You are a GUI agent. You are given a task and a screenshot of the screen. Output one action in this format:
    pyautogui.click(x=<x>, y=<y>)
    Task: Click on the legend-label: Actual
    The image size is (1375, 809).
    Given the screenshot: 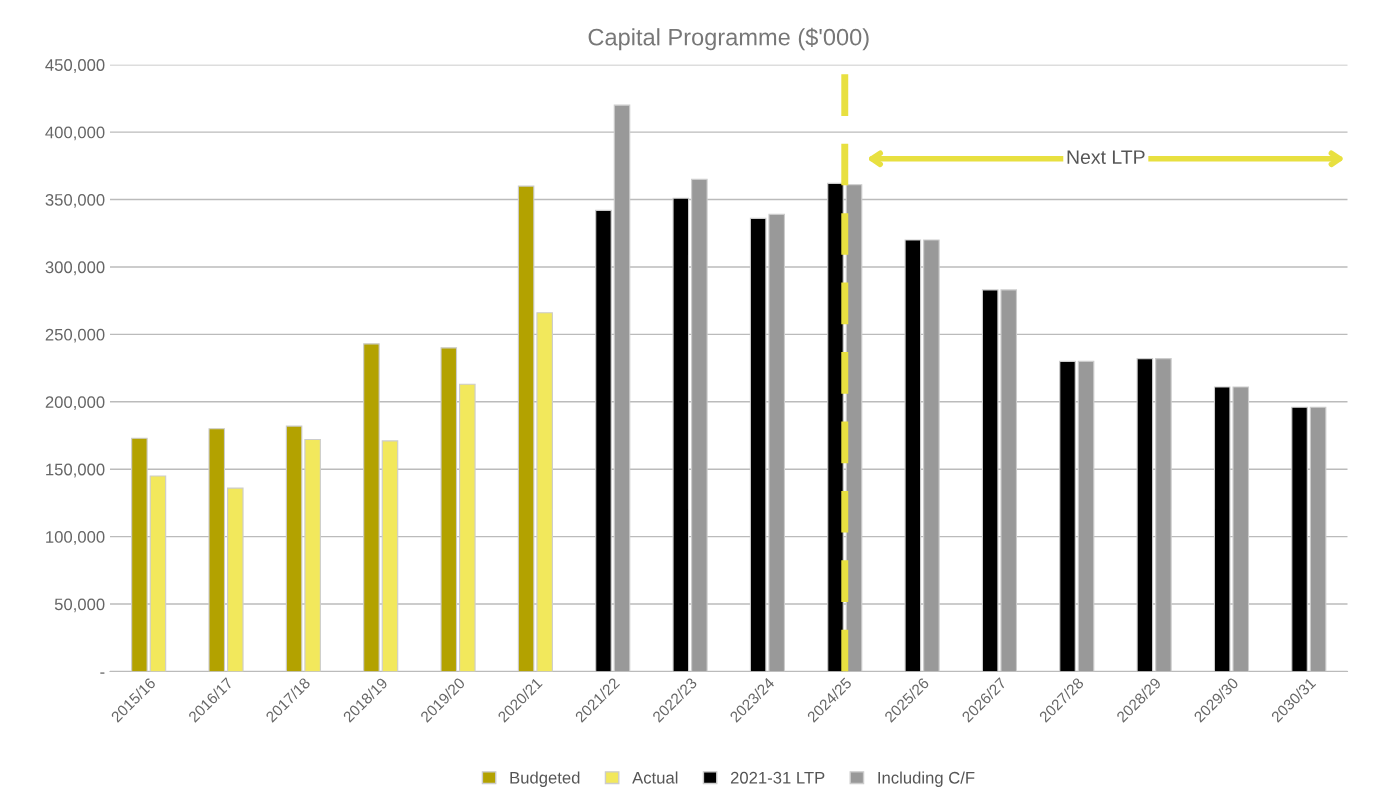 What is the action you would take?
    pyautogui.click(x=655, y=777)
    